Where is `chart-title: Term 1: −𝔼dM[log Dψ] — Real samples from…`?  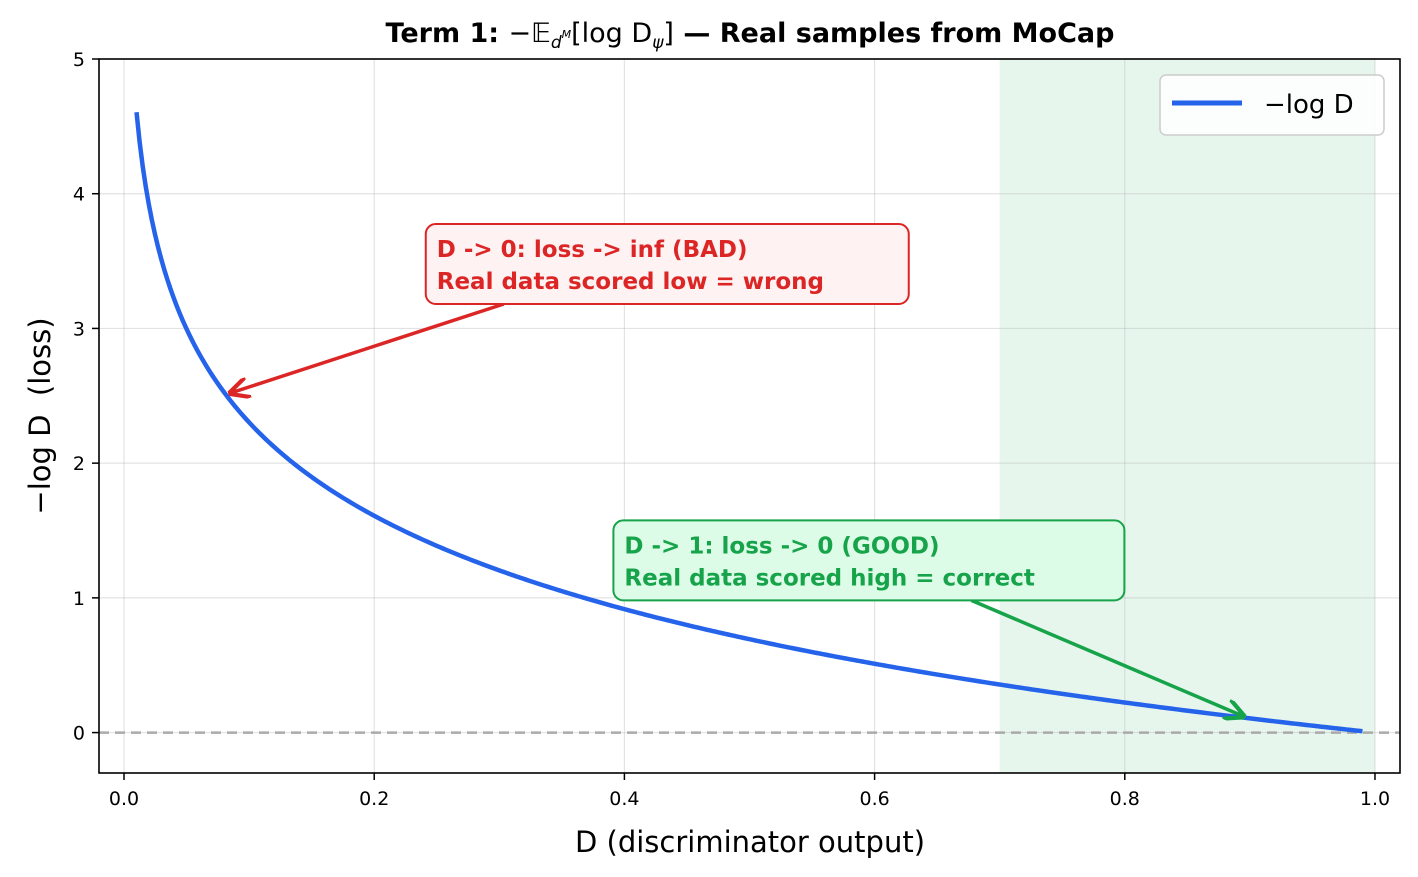
chart-title: Term 1: −𝔼dM[log Dψ] — Real samples from… is located at coordinates (750, 35).